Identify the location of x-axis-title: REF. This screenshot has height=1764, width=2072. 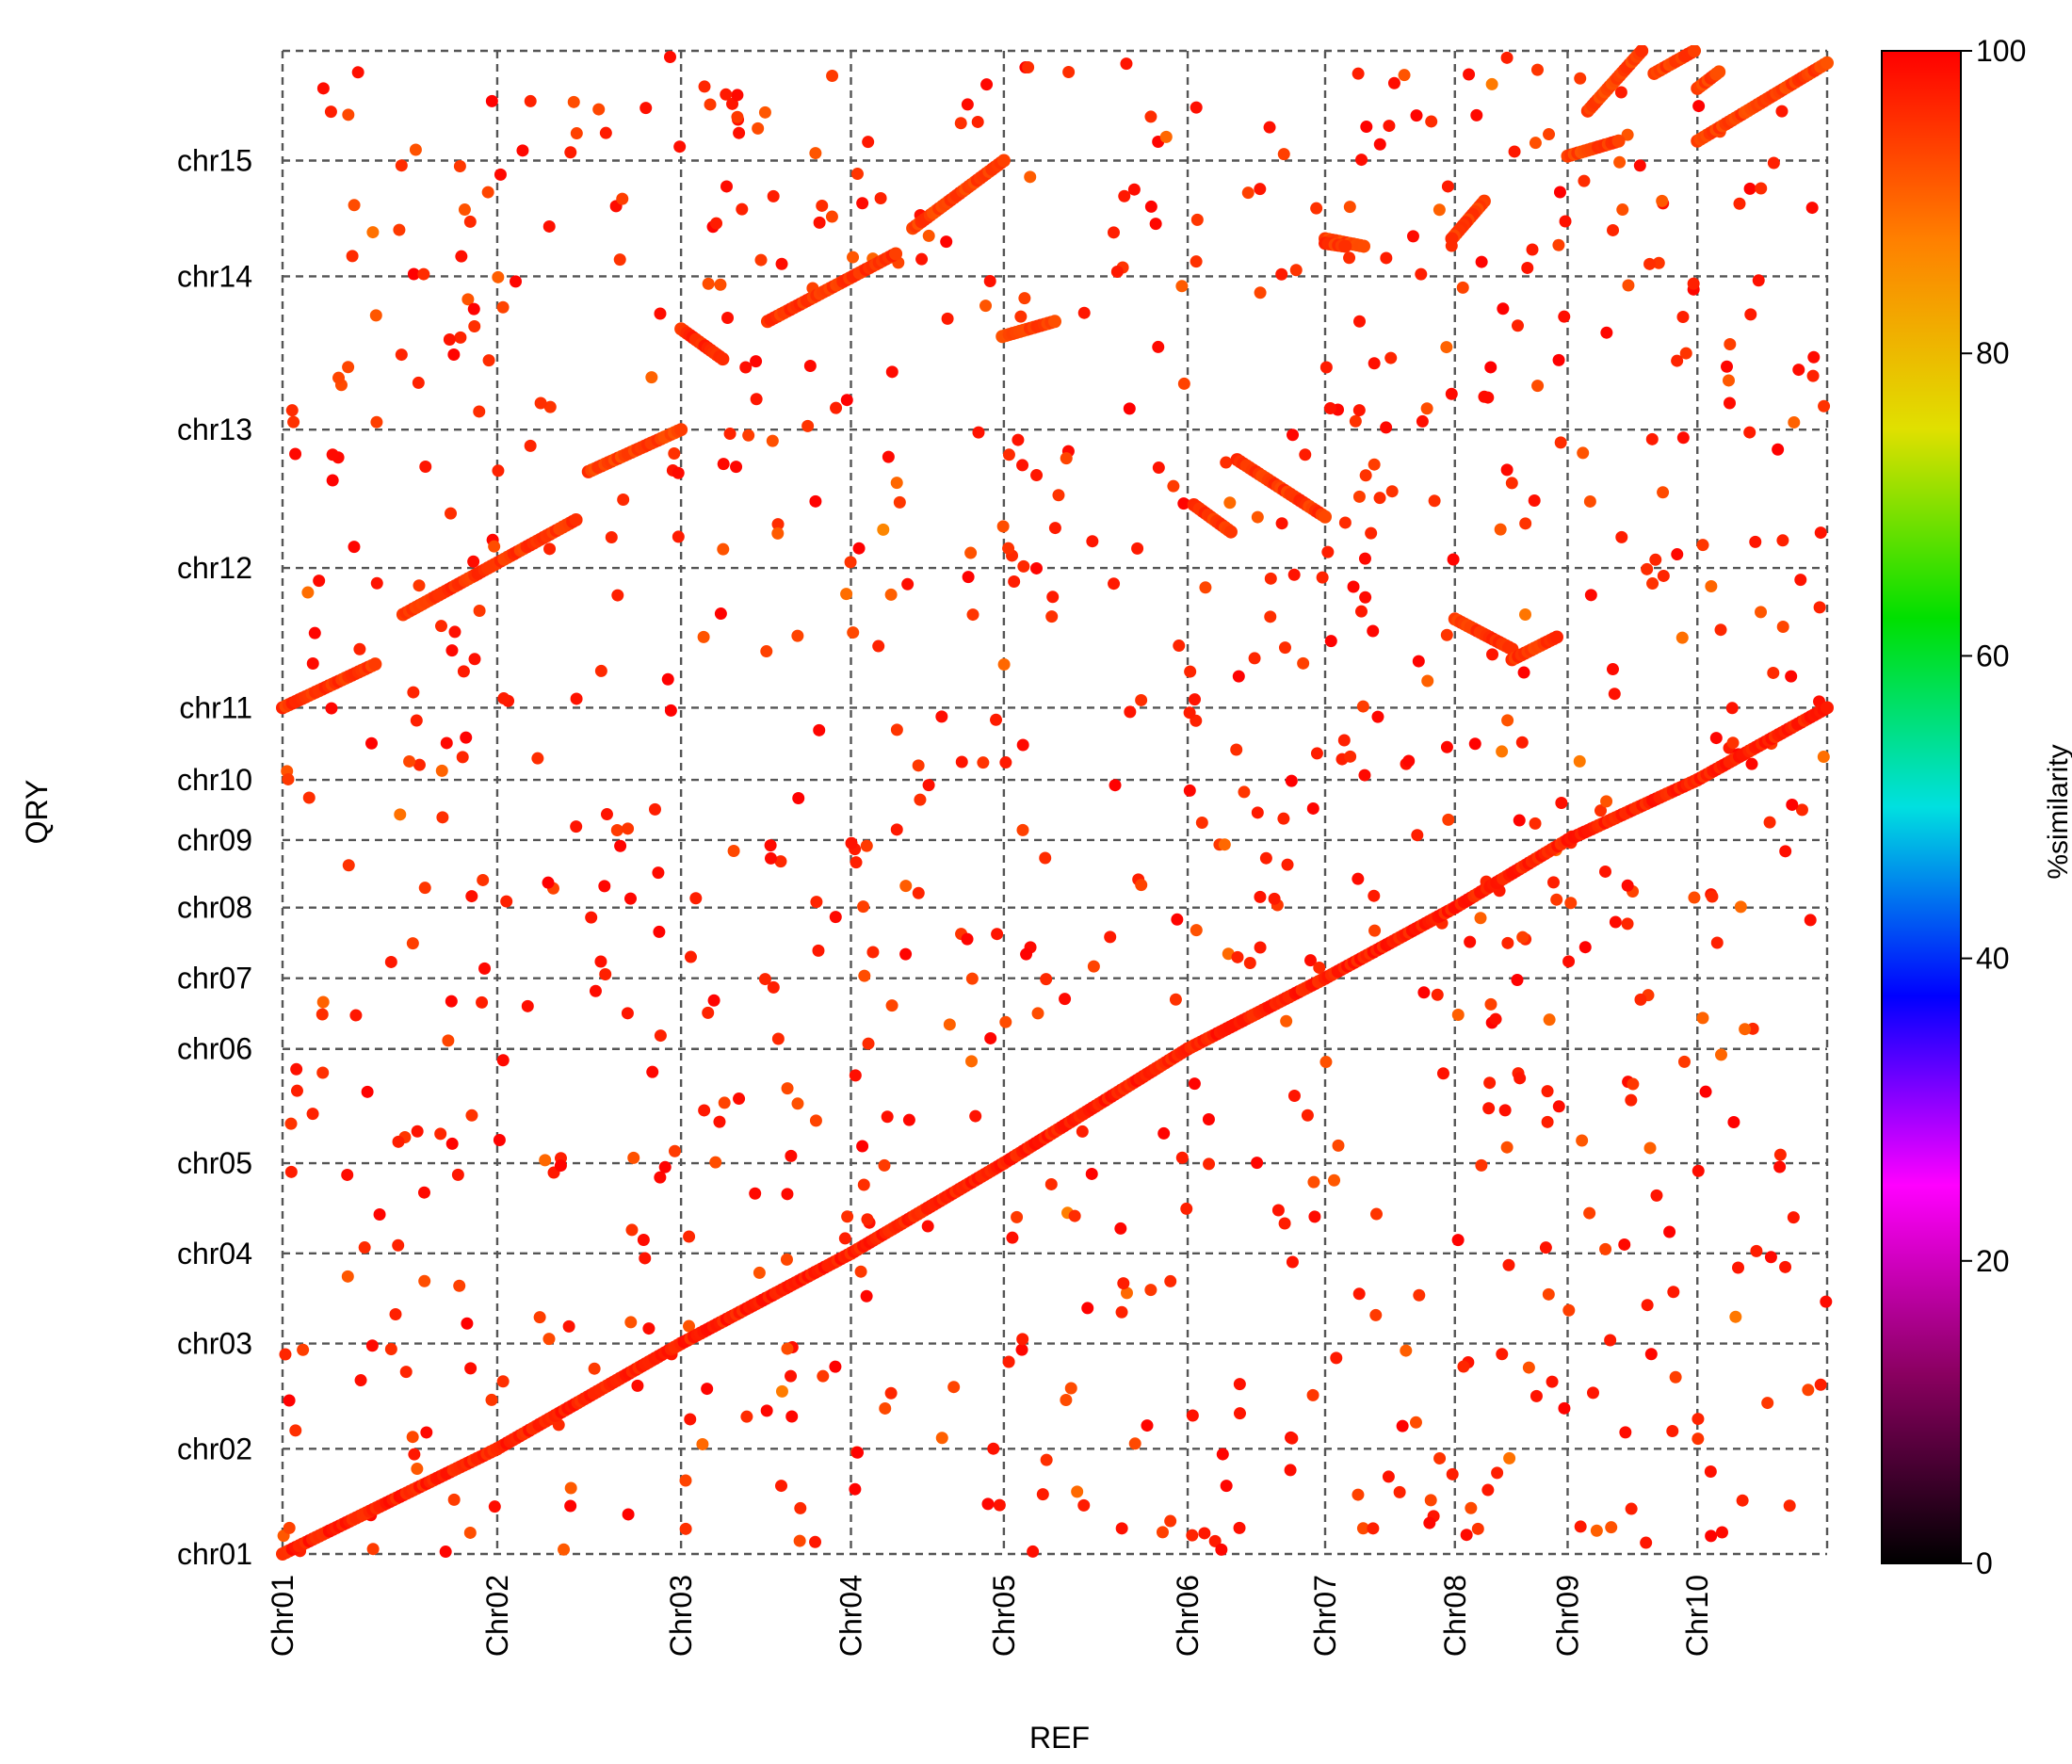
(1059, 1738).